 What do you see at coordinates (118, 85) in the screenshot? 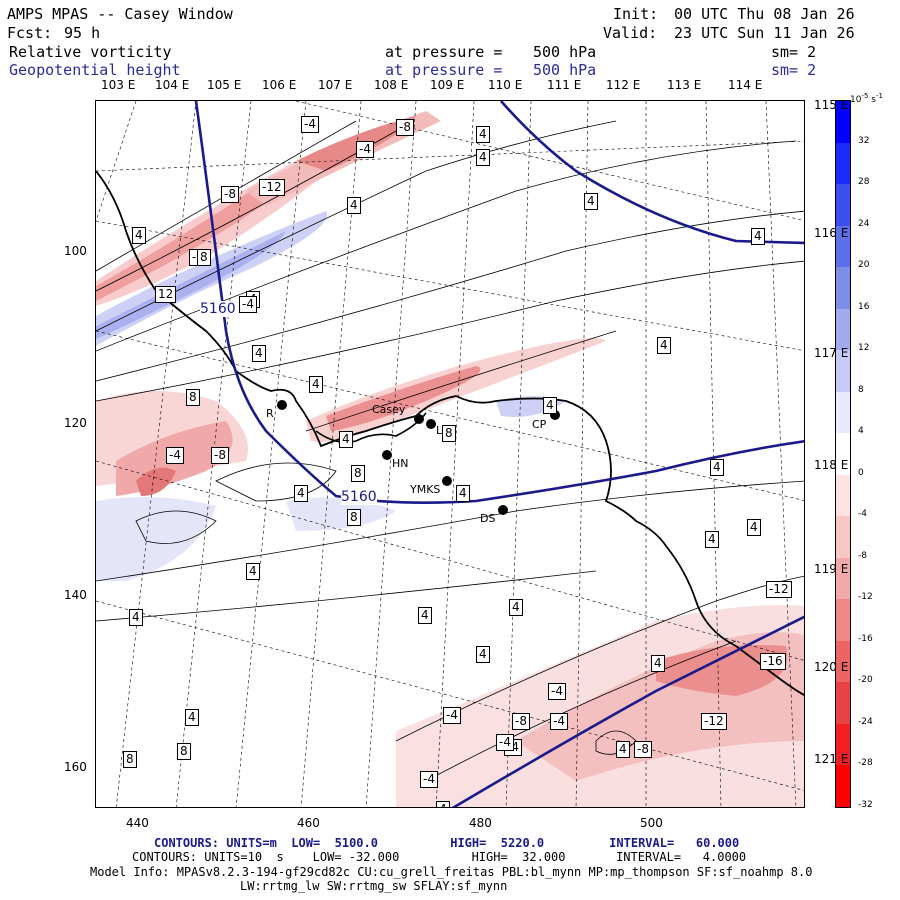
I see `lon-label: 103 E` at bounding box center [118, 85].